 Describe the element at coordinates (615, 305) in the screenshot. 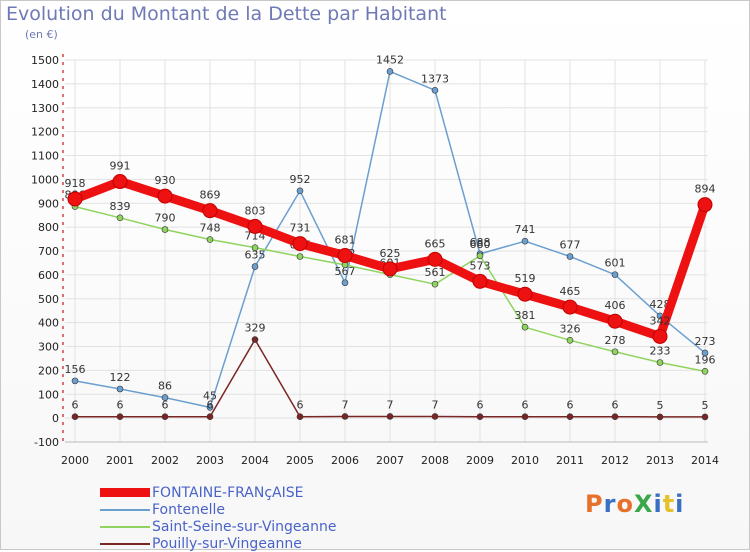

I see `data-label: 406` at that location.